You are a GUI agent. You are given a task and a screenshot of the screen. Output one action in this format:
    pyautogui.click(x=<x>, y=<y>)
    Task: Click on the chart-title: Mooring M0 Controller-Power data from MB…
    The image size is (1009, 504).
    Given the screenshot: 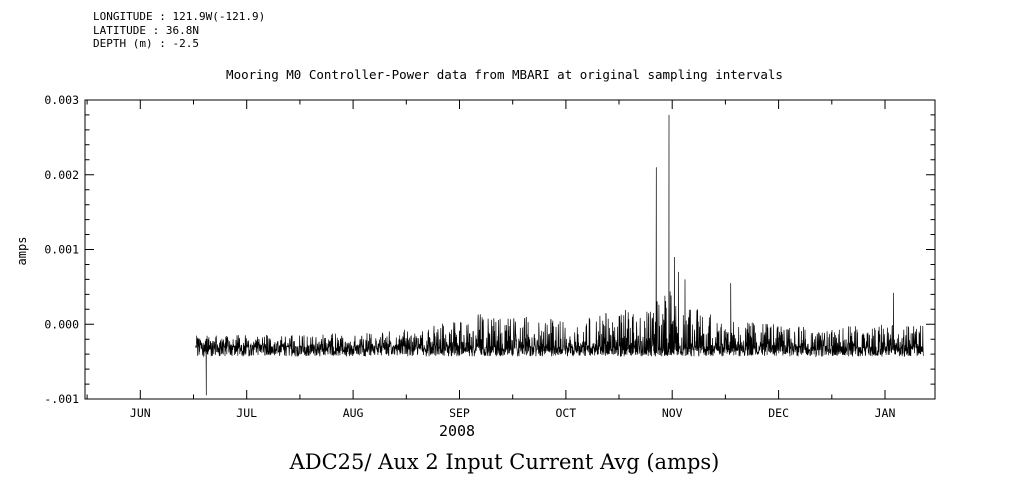 What is the action you would take?
    pyautogui.click(x=504, y=74)
    